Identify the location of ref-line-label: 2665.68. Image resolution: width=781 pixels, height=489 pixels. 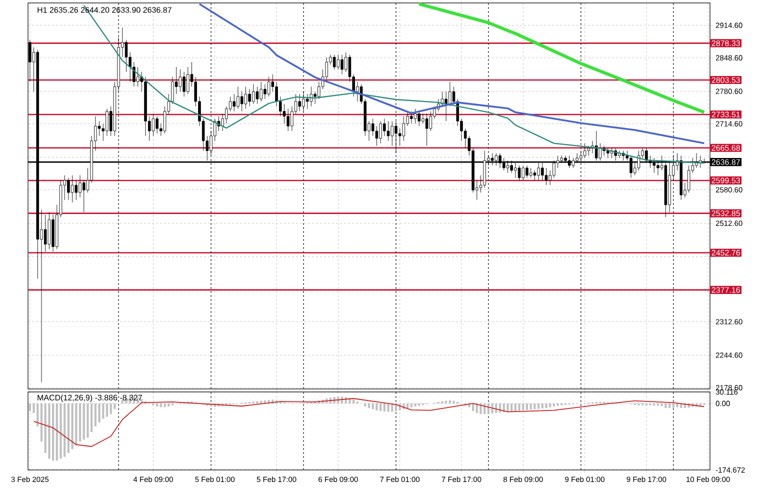
(726, 148).